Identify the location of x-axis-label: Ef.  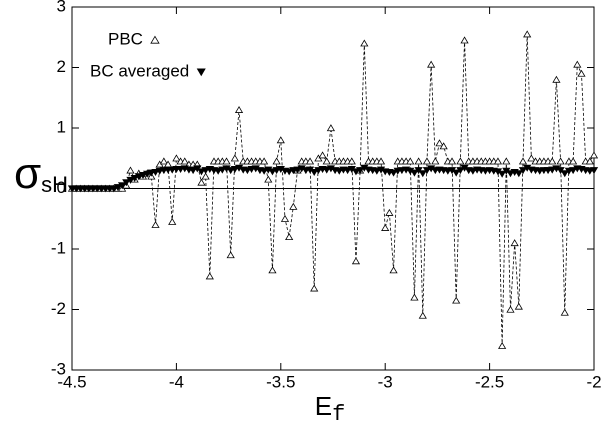
(330, 409).